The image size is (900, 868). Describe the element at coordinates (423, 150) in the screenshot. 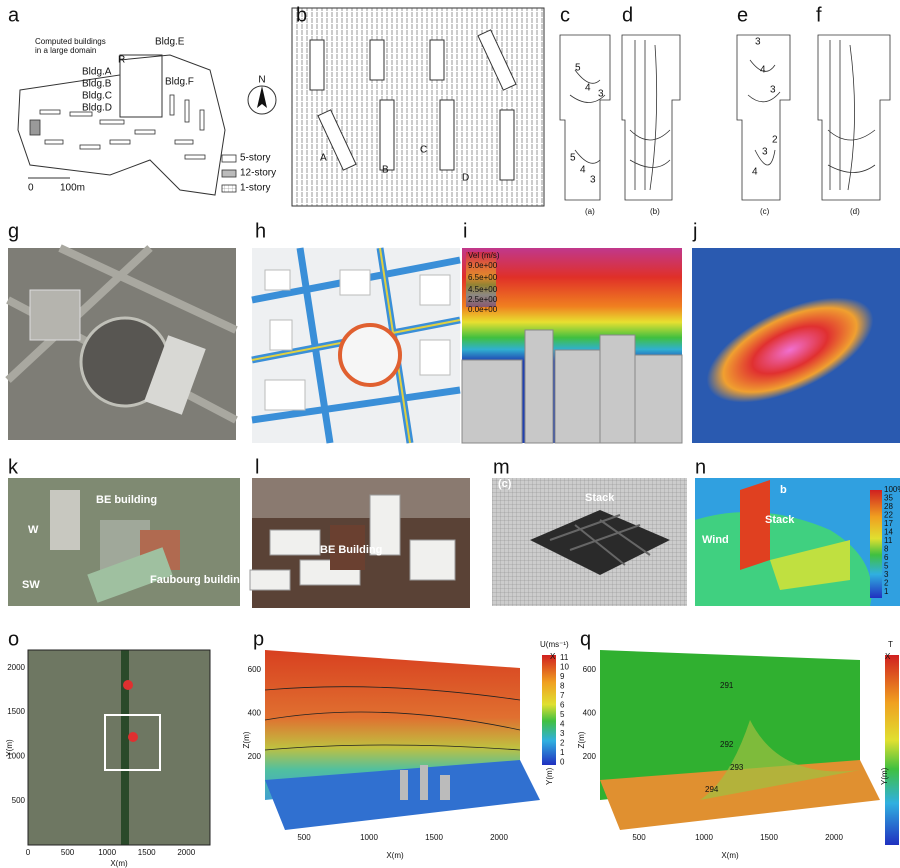

I see `panel-text: C` at that location.